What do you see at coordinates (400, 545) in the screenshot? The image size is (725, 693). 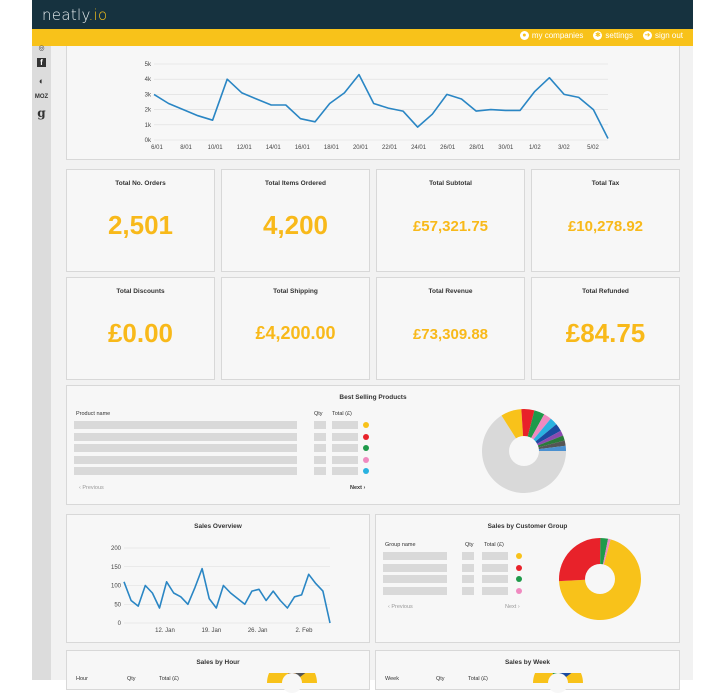 I see `group-name-header: Group name` at bounding box center [400, 545].